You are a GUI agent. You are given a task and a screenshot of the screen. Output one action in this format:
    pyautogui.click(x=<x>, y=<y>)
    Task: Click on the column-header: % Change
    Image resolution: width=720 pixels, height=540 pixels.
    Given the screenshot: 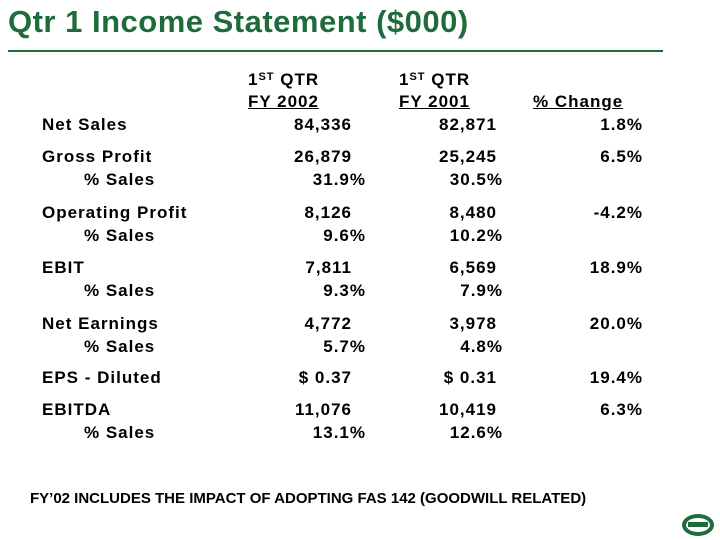 What is the action you would take?
    pyautogui.click(x=578, y=101)
    